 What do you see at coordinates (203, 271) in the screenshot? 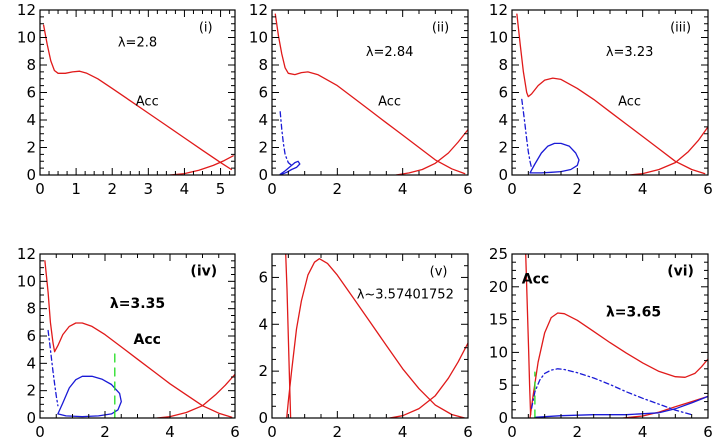
I see `panel-label: (iv)` at bounding box center [203, 271].